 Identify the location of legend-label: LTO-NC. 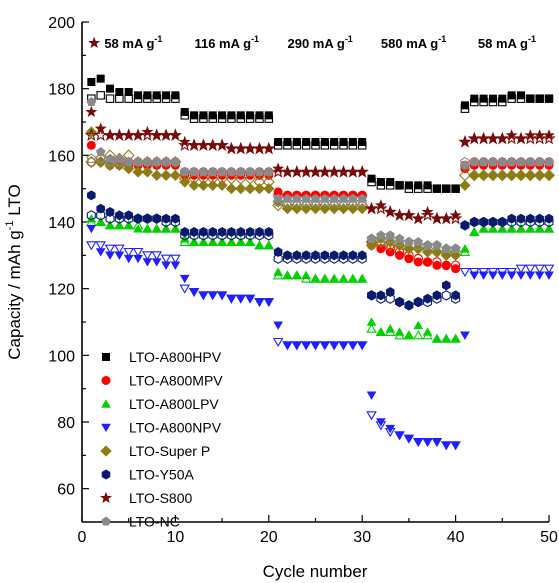
(154, 522).